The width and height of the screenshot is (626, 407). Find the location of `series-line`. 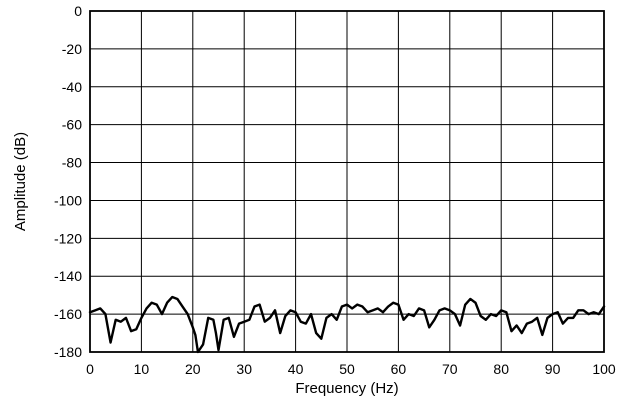

series-line is located at coordinates (347, 324).